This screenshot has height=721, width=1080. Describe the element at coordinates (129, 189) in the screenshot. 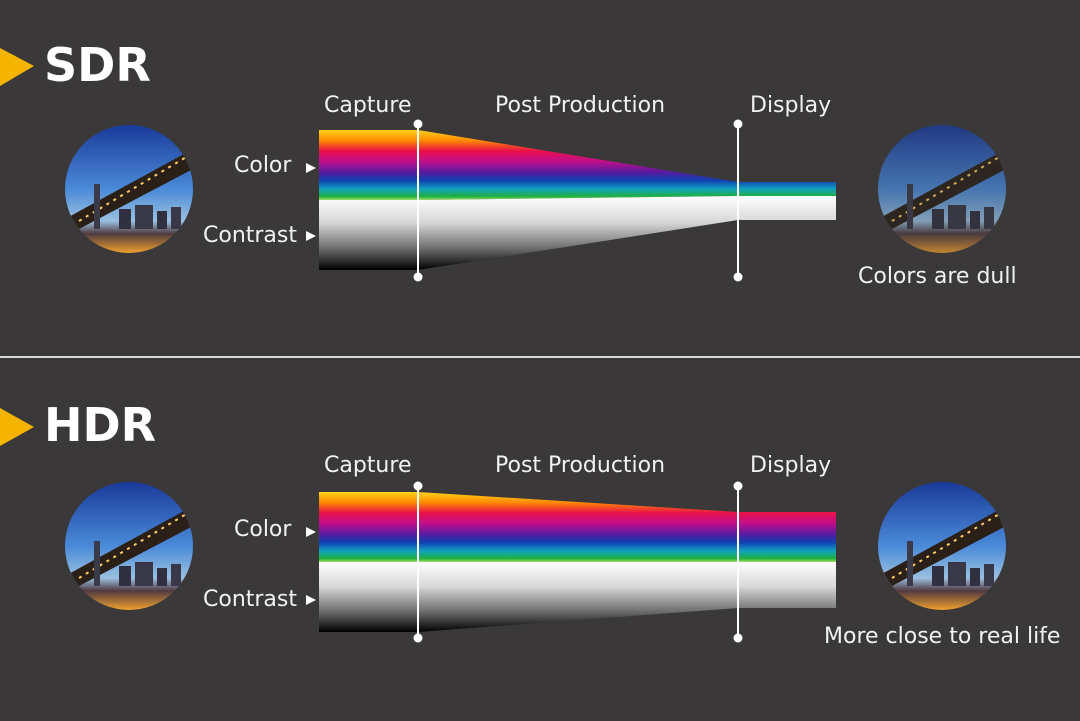

I see `sdr-source-photo-icon` at that location.